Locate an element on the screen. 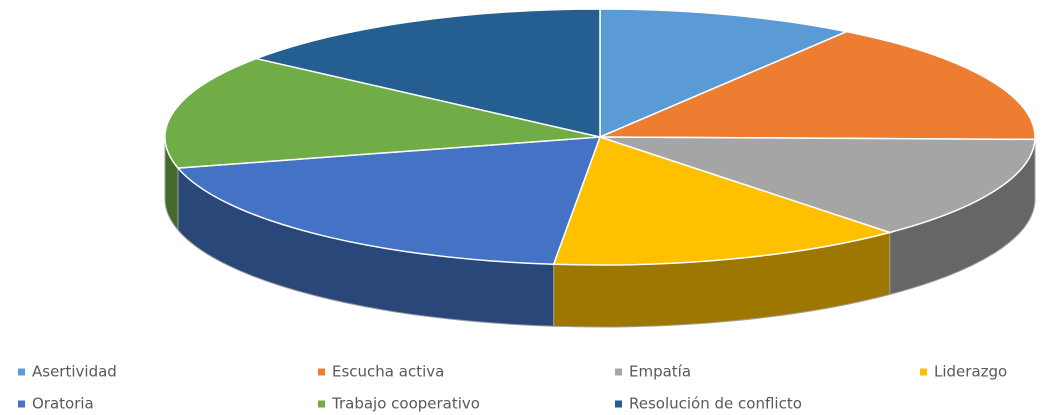 This screenshot has height=415, width=1047. legend-label: Liderazgo is located at coordinates (970, 372).